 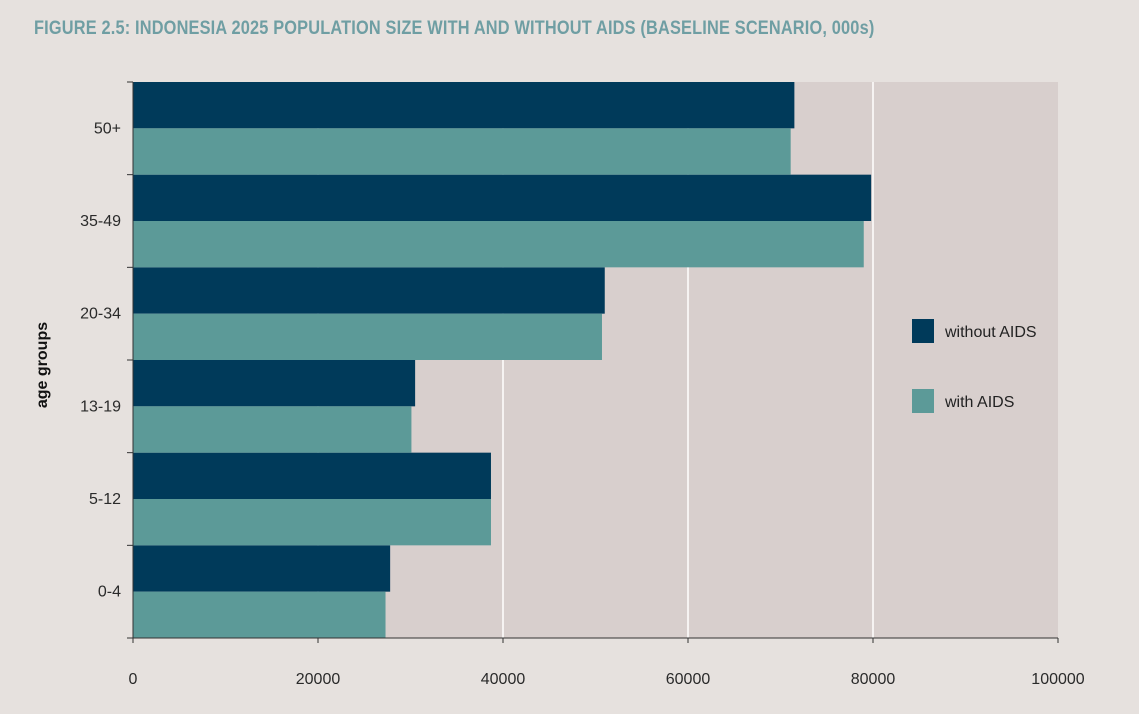 What do you see at coordinates (107, 128) in the screenshot?
I see `y-tick-label: 50+` at bounding box center [107, 128].